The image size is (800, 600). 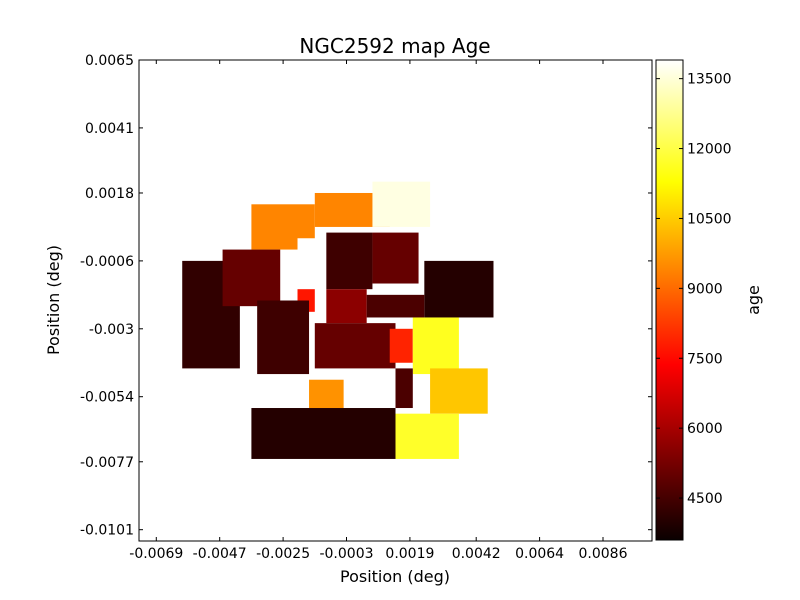 I want to click on y-tick-label: 0.0018, so click(x=109, y=194).